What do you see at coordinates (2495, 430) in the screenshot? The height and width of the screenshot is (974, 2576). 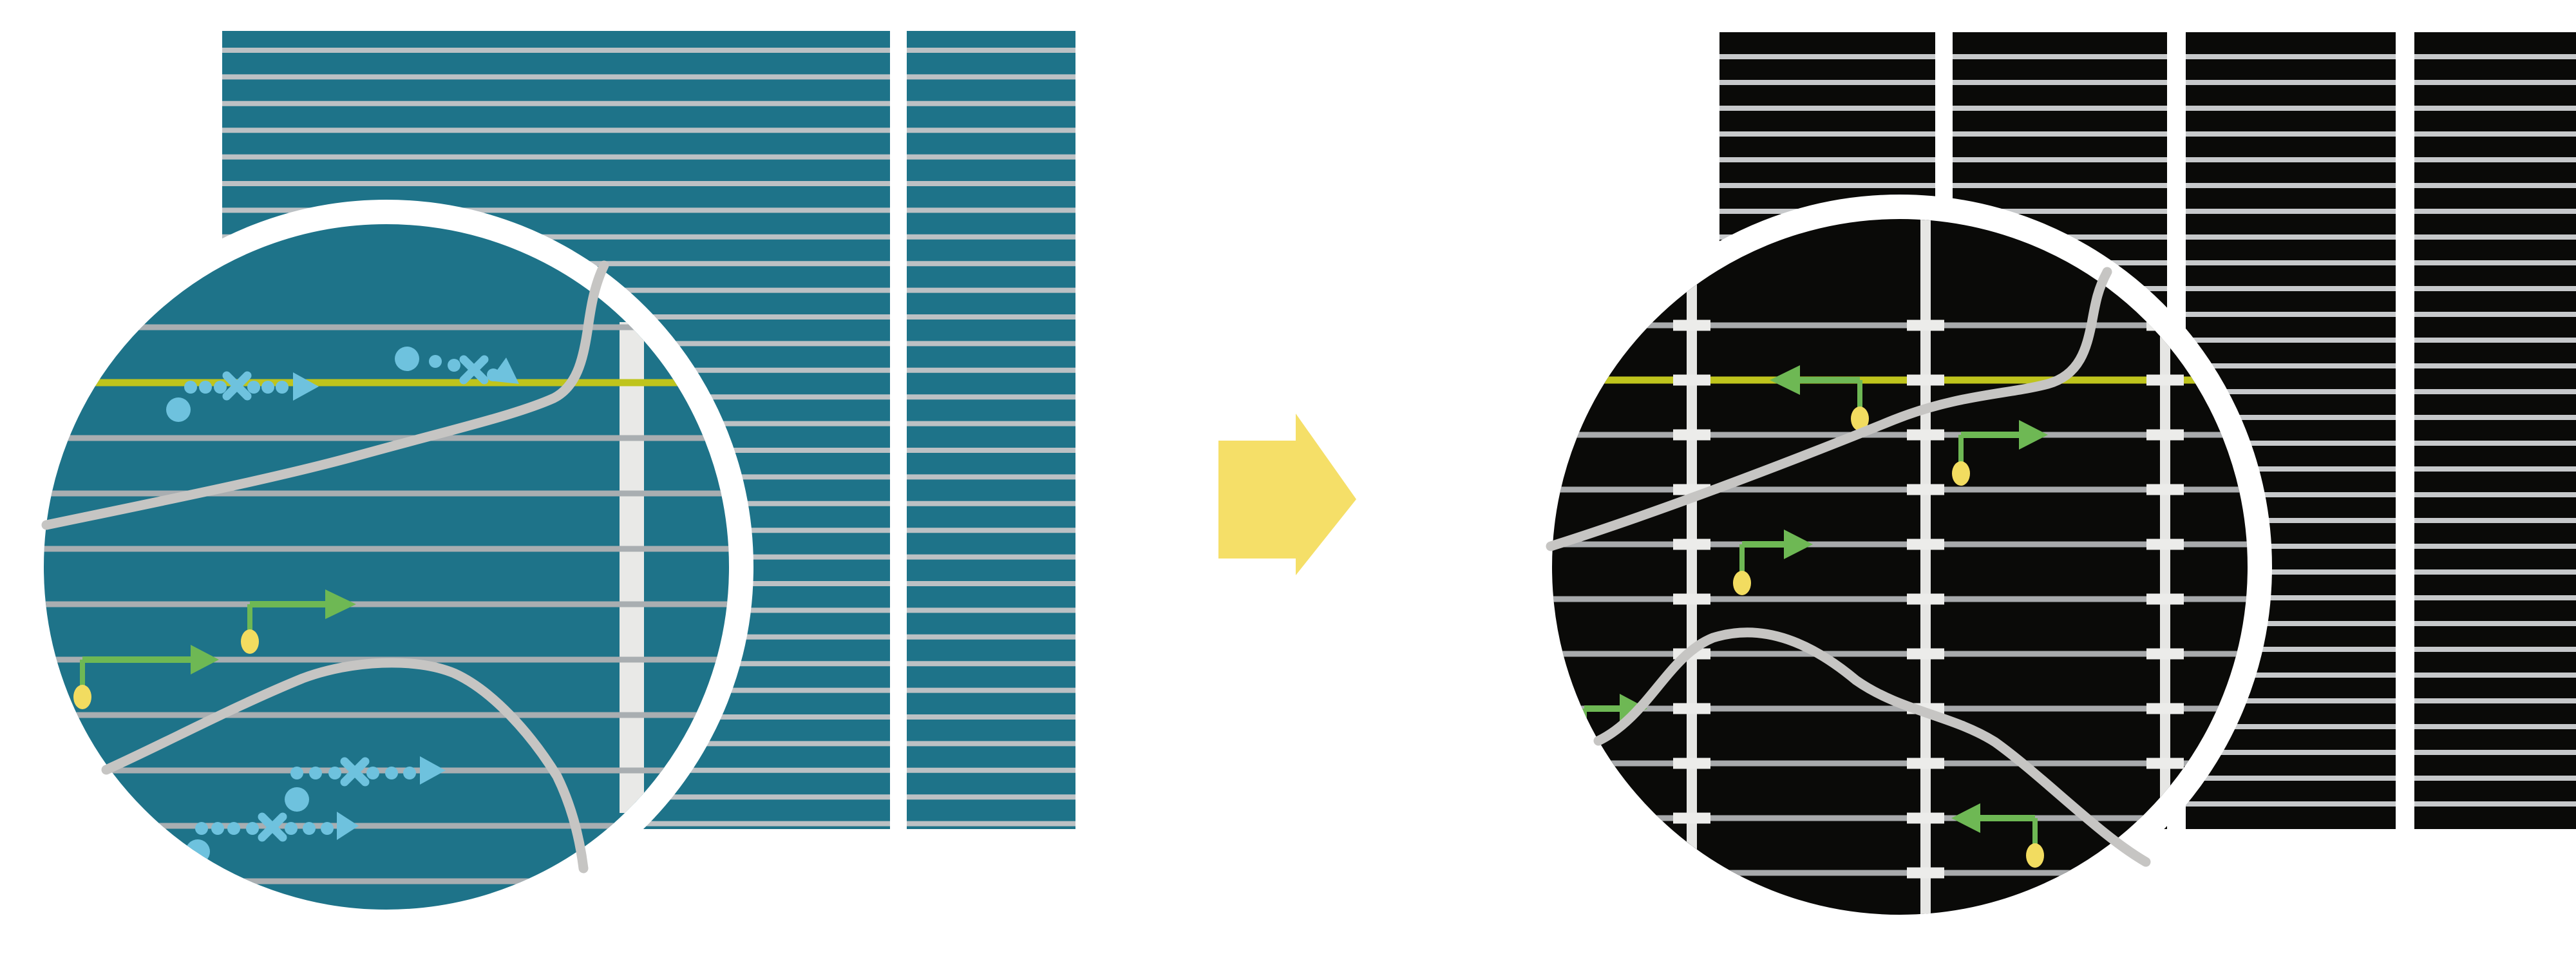 I see `rear-side-cell-panel-segment` at bounding box center [2495, 430].